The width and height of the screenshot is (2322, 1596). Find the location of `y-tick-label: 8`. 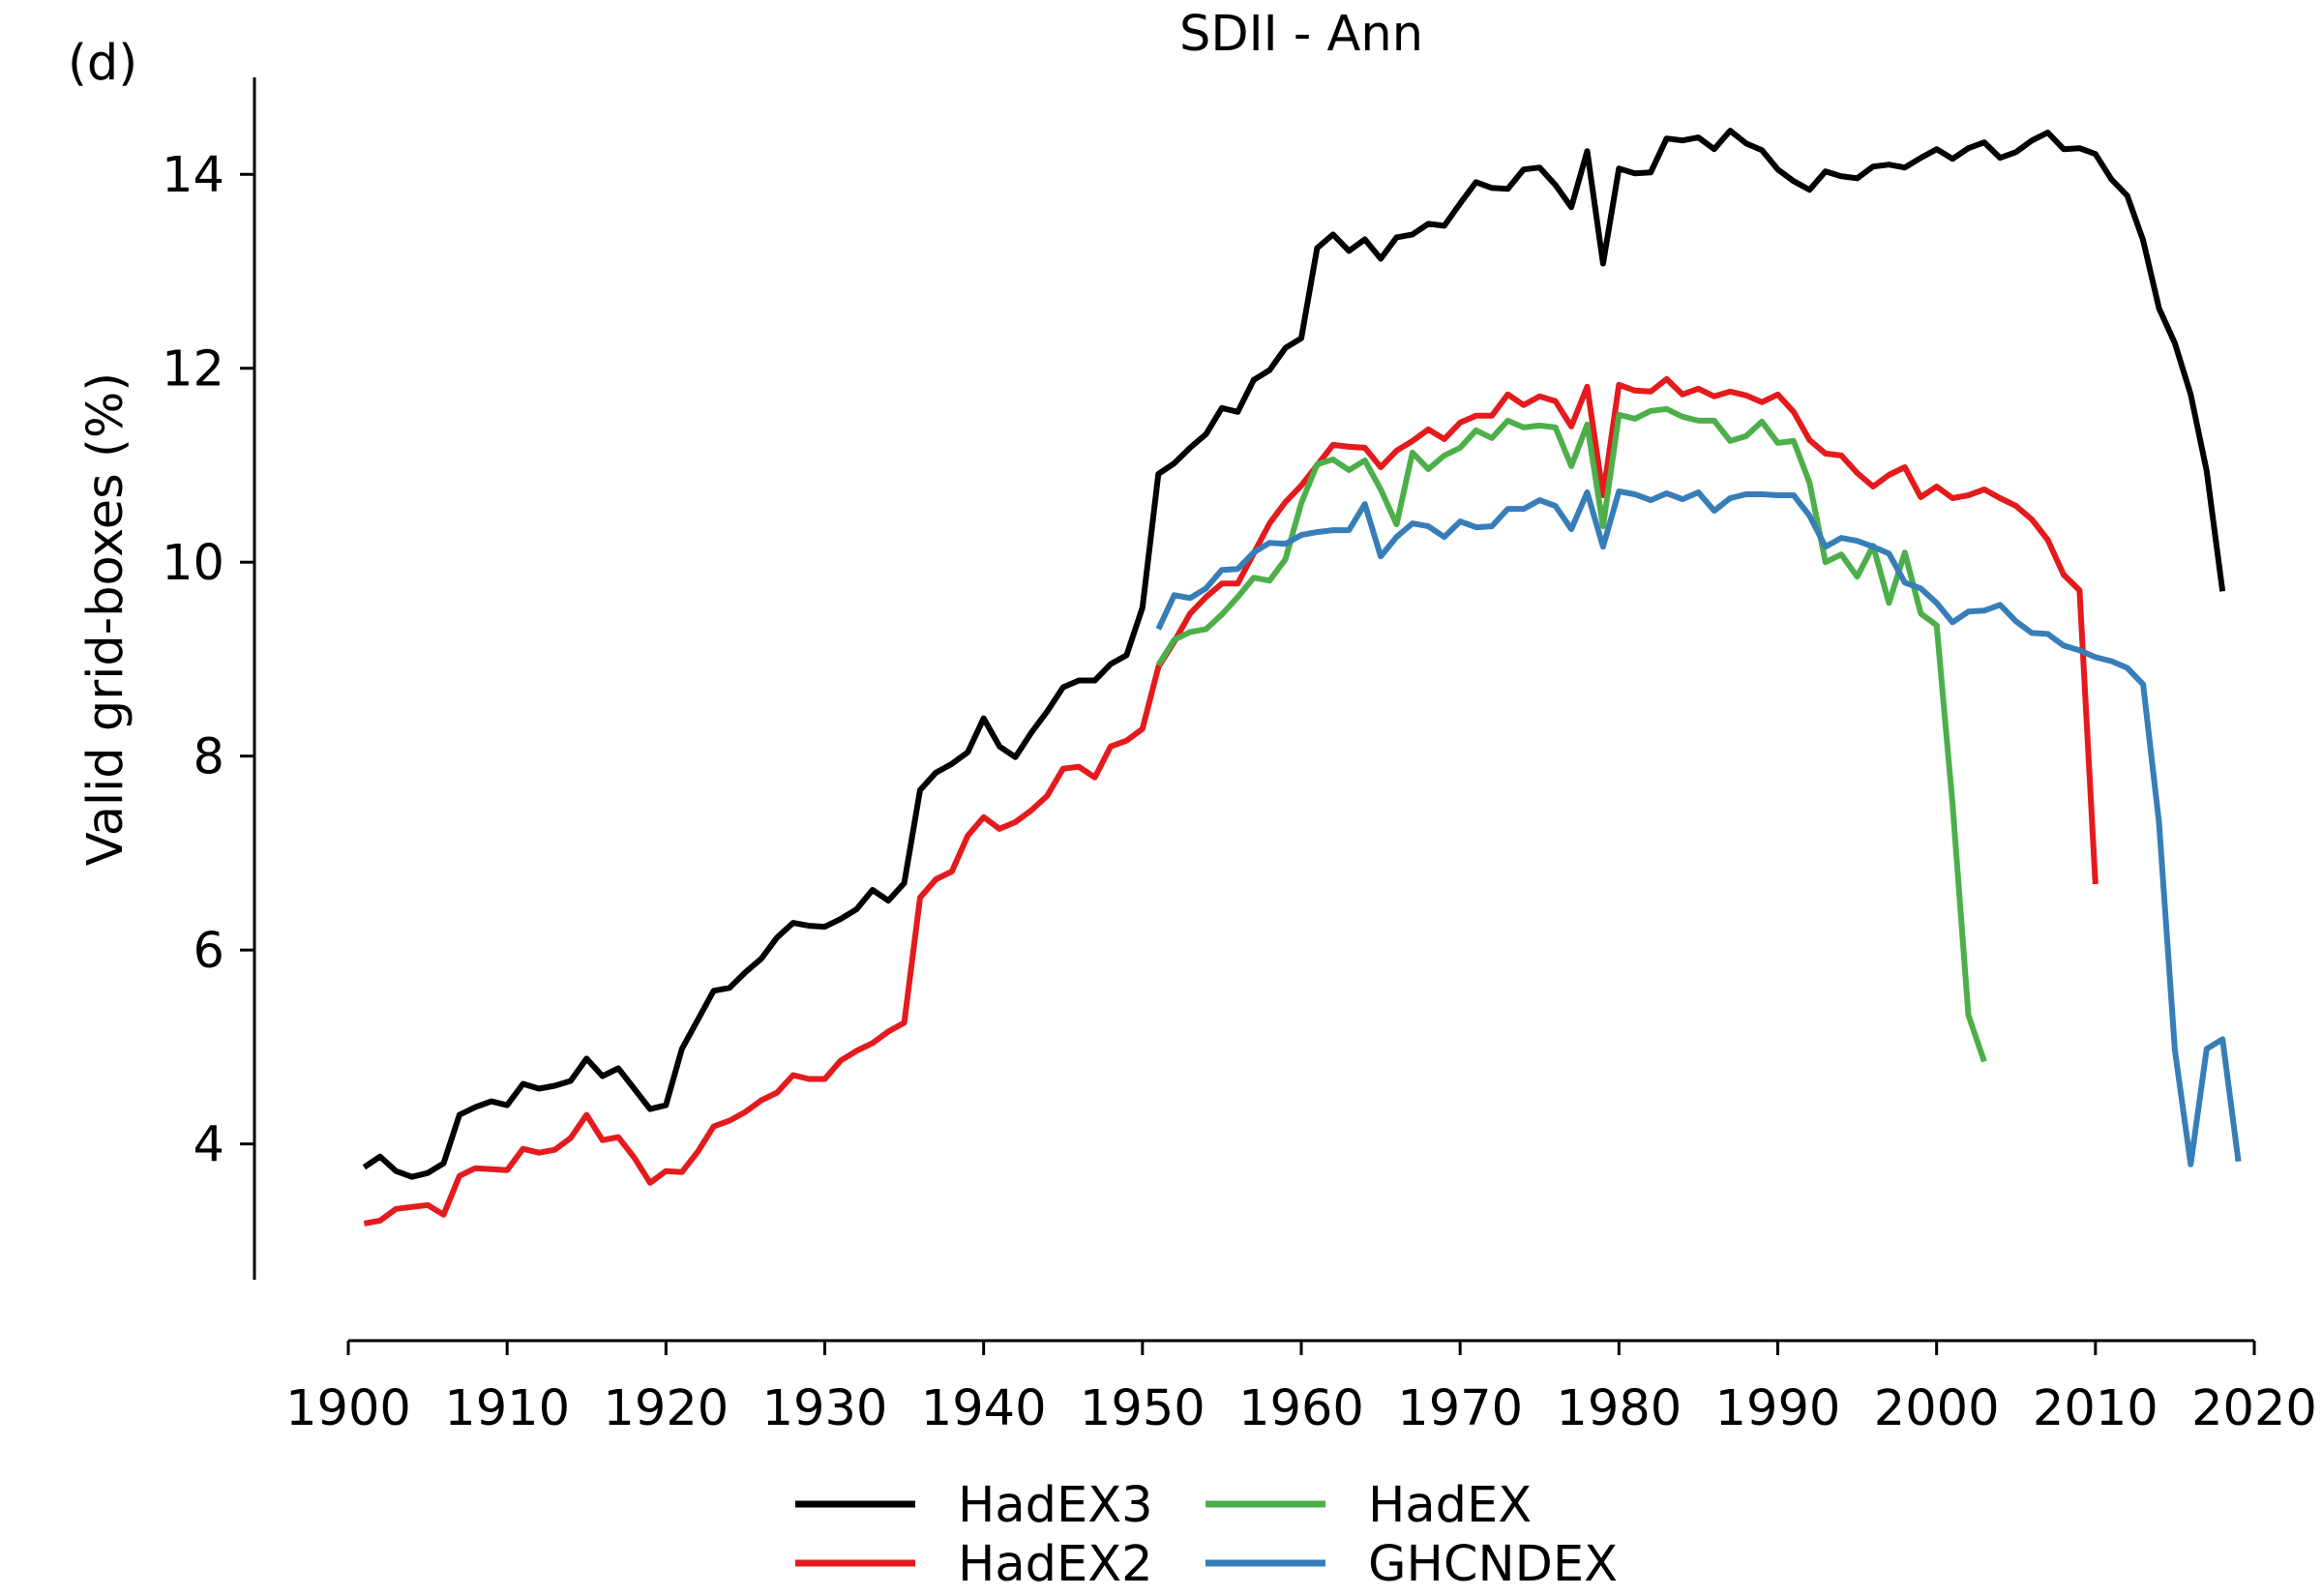

y-tick-label: 8 is located at coordinates (209, 757).